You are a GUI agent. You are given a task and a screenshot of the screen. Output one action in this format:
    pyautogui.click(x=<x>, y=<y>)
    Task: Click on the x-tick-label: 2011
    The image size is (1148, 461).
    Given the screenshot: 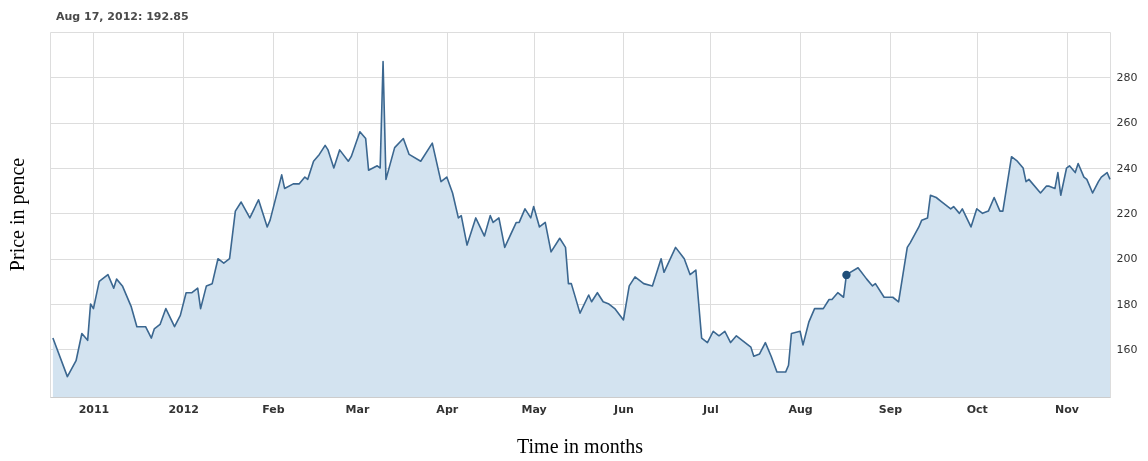 What is the action you would take?
    pyautogui.click(x=94, y=409)
    